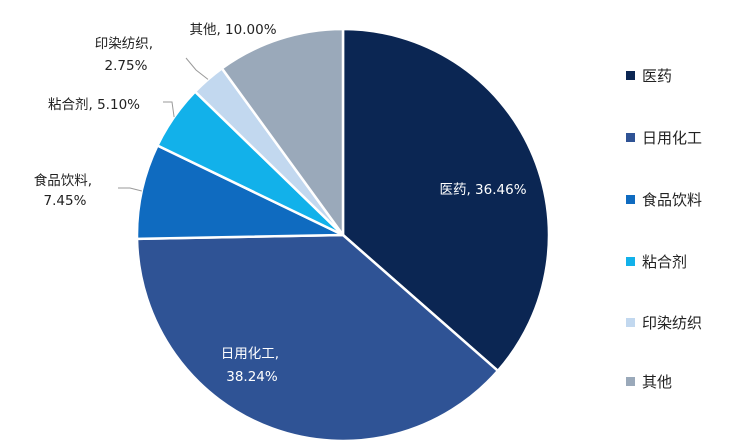 The width and height of the screenshot is (746, 448). What do you see at coordinates (482, 190) in the screenshot?
I see `data-label-yiyao: 医药, 36.46%` at bounding box center [482, 190].